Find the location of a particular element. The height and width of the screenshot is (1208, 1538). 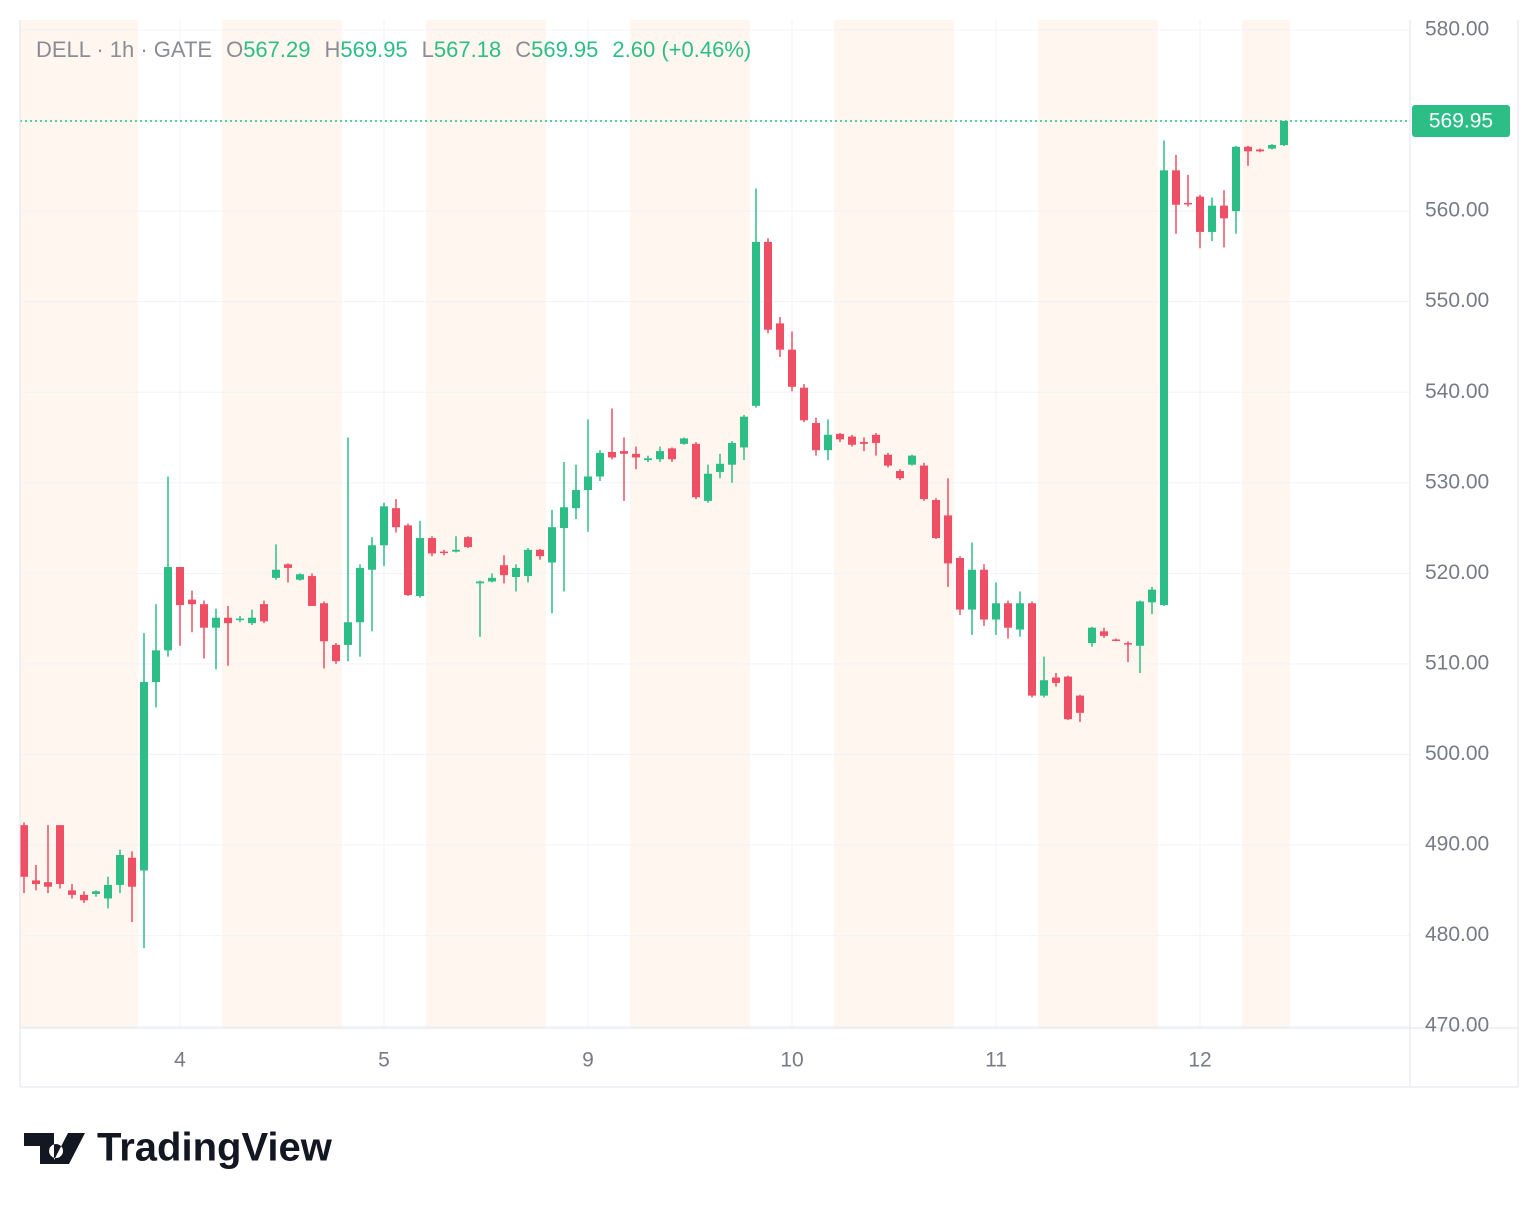

y-tick-label: 530.00 is located at coordinates (1457, 481).